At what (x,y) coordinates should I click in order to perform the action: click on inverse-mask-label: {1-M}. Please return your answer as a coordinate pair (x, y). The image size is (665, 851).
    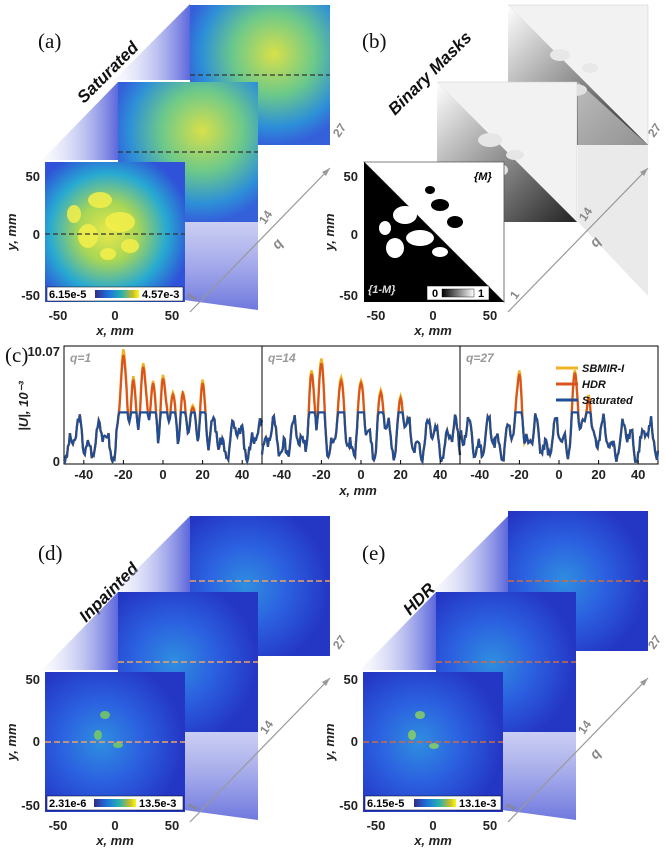
    Looking at the image, I should click on (382, 290).